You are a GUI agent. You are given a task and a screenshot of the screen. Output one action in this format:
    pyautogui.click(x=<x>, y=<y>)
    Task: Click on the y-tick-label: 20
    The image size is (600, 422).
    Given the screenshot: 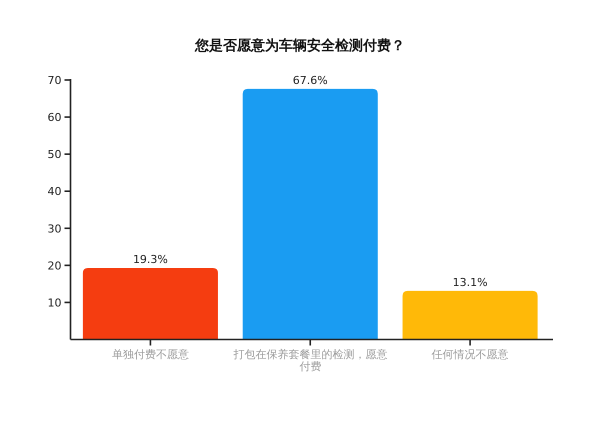 What is the action you would take?
    pyautogui.click(x=55, y=265)
    